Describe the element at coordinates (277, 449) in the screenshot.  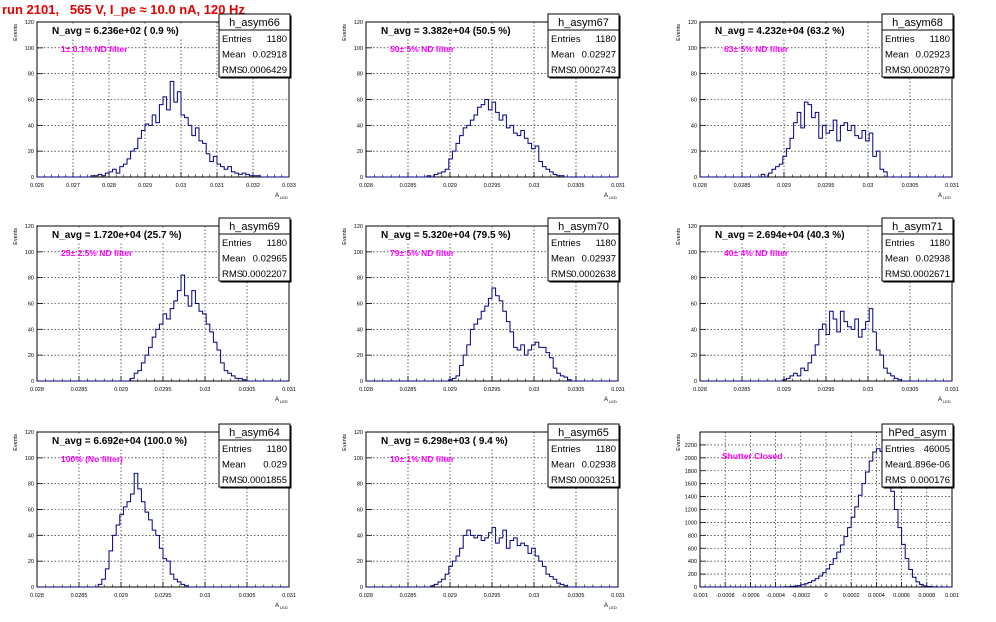
I see `stats-value: 1180` at that location.